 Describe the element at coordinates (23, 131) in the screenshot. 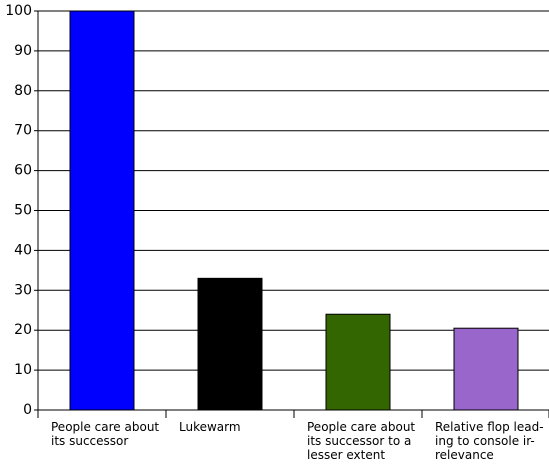

I see `y-tick-label: 70` at that location.